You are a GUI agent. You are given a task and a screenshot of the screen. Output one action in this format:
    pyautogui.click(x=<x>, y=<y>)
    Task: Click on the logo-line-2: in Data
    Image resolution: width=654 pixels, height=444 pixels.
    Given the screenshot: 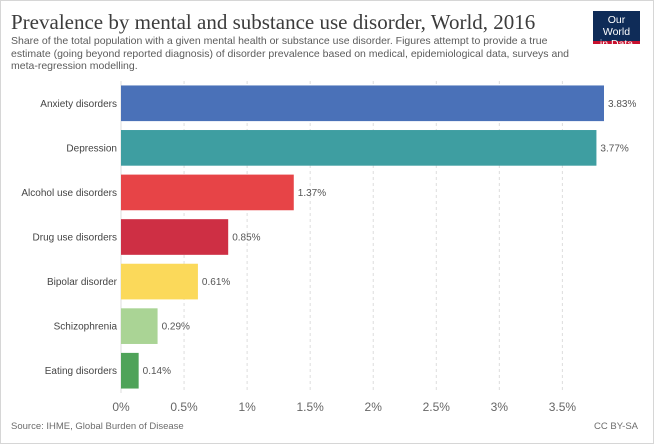 What is the action you would take?
    pyautogui.click(x=616, y=44)
    